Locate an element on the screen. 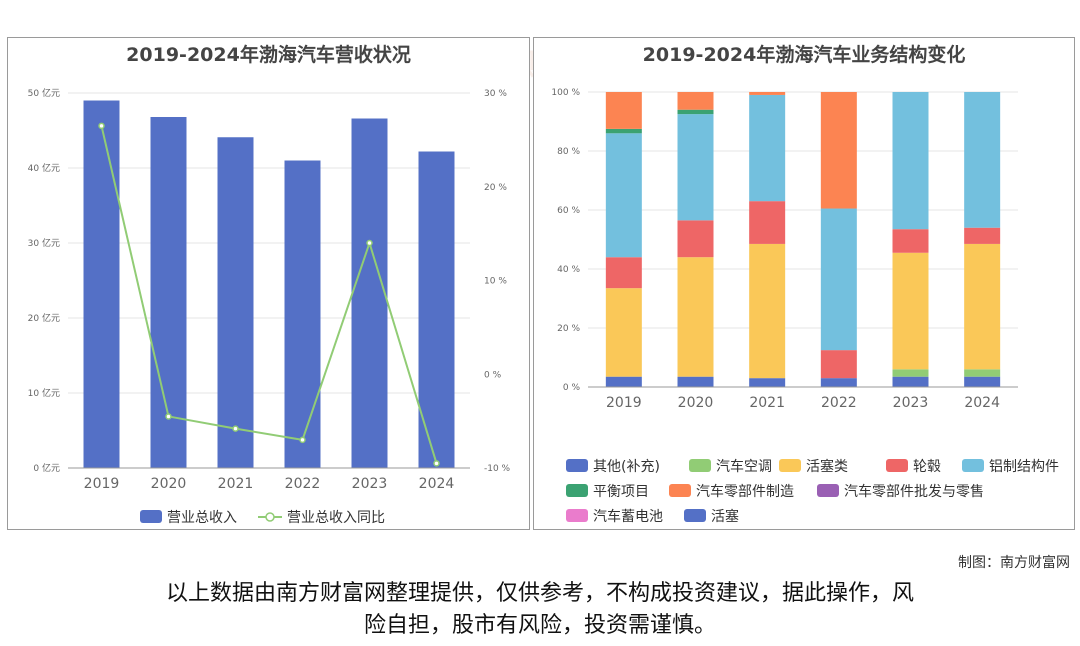 The width and height of the screenshot is (1080, 646). y-left-tick-label: 40 亿元 is located at coordinates (44, 168).